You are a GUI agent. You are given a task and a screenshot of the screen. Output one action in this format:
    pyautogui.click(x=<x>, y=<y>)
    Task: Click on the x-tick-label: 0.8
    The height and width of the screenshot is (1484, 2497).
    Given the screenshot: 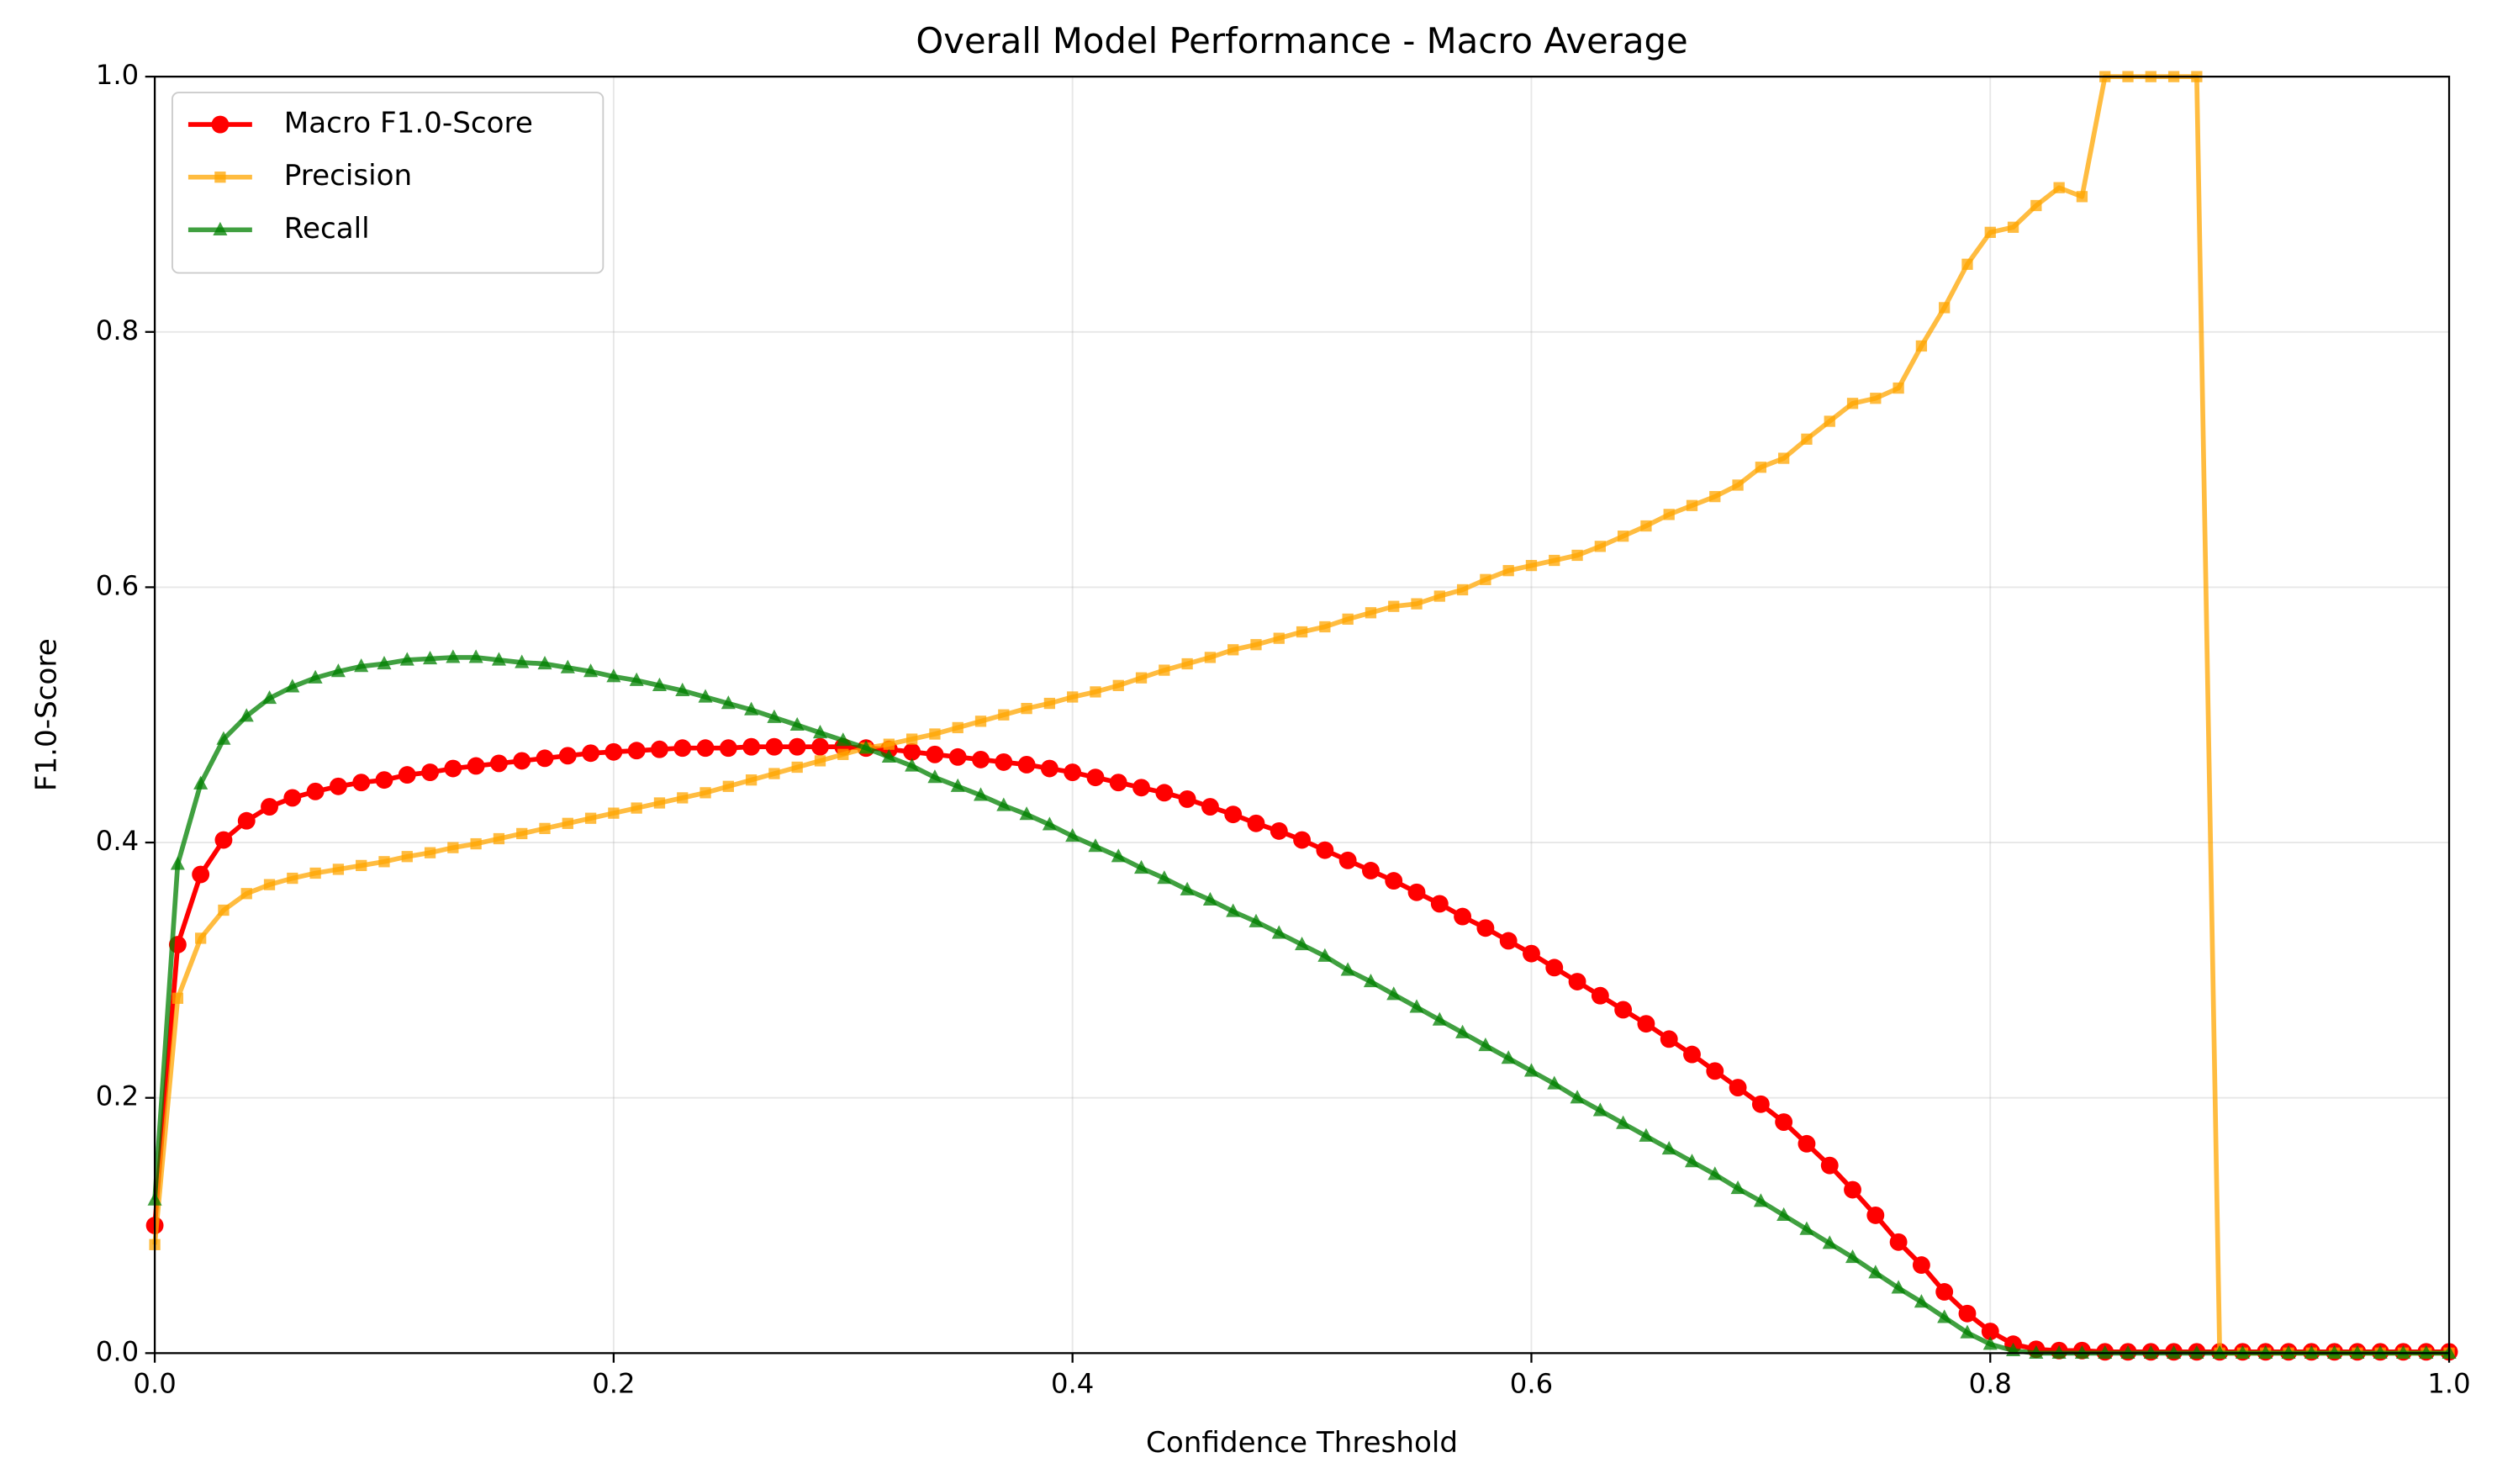 What is the action you would take?
    pyautogui.click(x=1990, y=1383)
    